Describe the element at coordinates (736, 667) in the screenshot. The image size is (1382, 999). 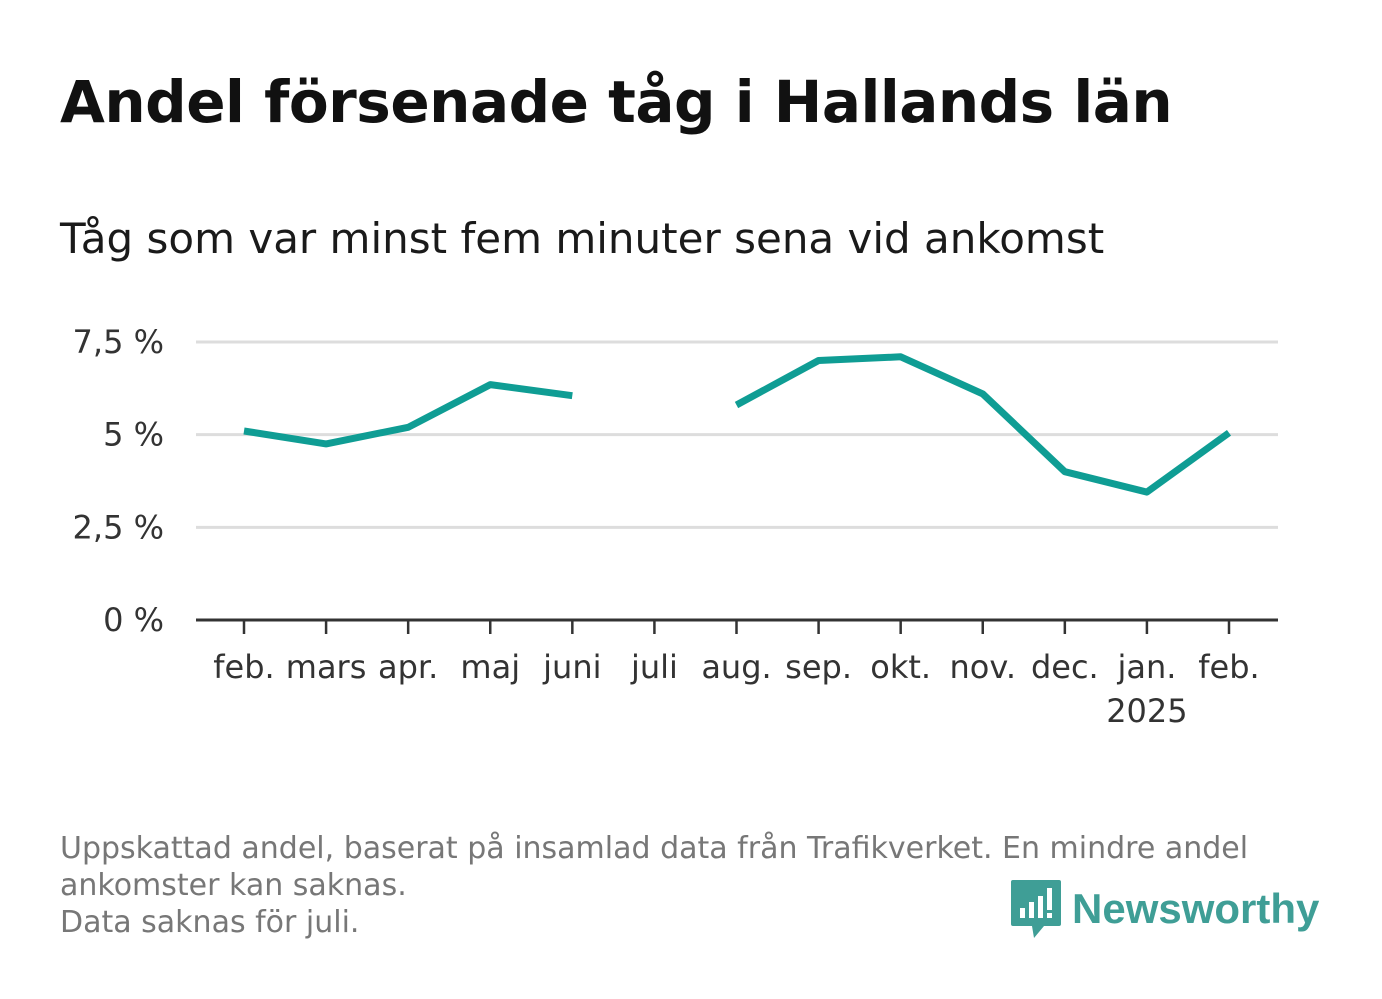
I see `x-tick-label: aug.` at that location.